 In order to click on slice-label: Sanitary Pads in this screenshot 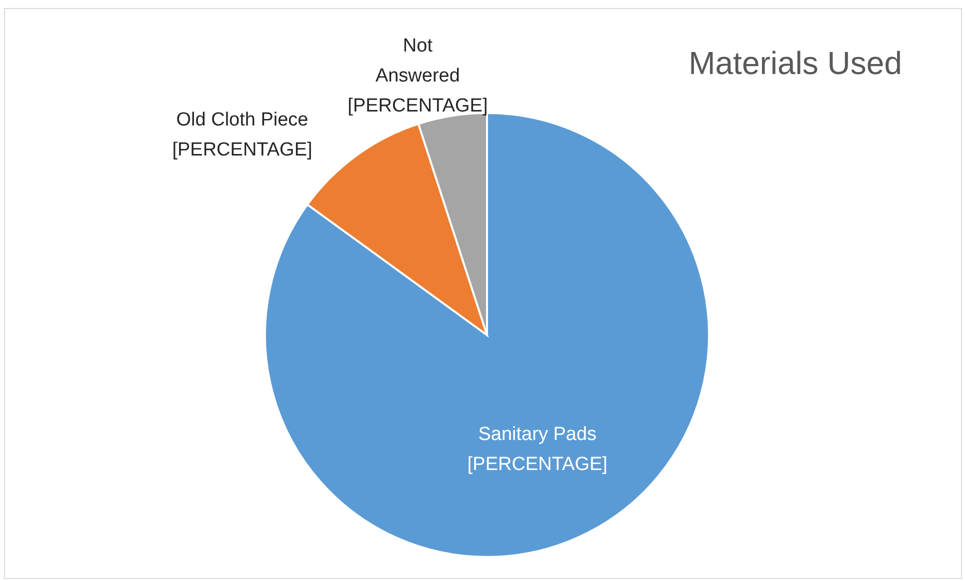, I will do `click(537, 434)`.